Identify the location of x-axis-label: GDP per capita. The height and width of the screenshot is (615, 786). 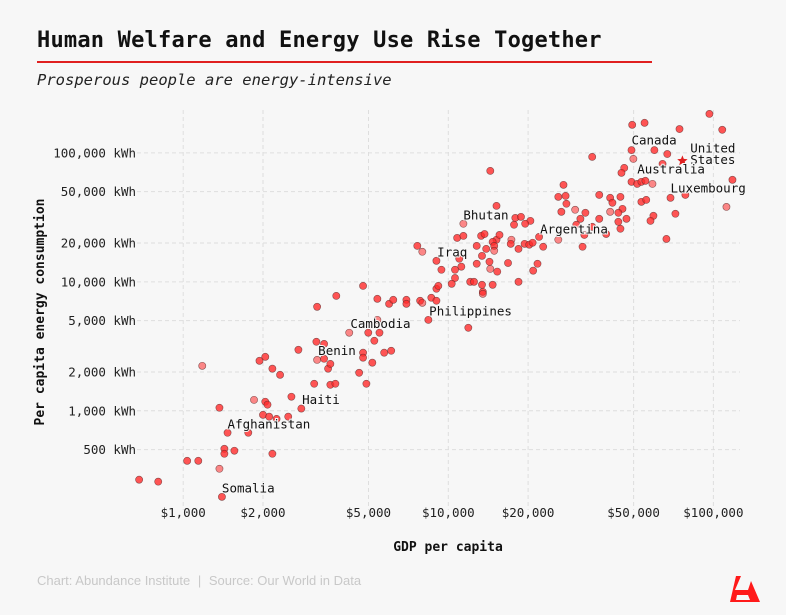
(448, 547).